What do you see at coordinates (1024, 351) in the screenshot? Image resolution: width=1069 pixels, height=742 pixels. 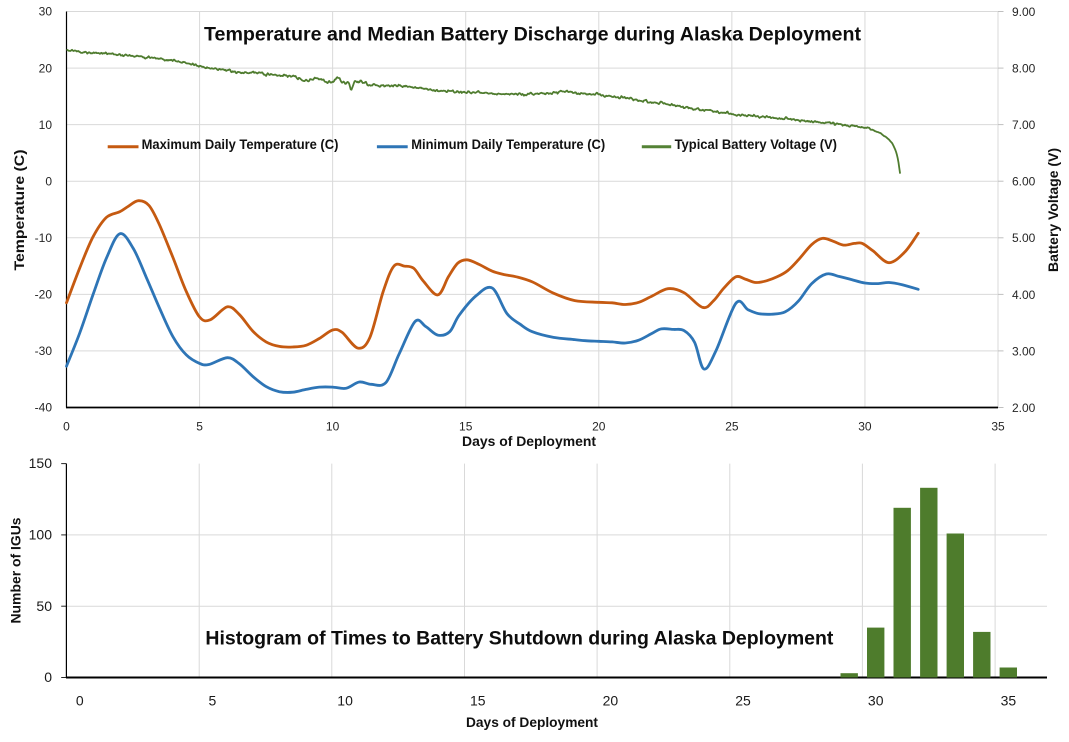 I see `svg-text: 3.00` at bounding box center [1024, 351].